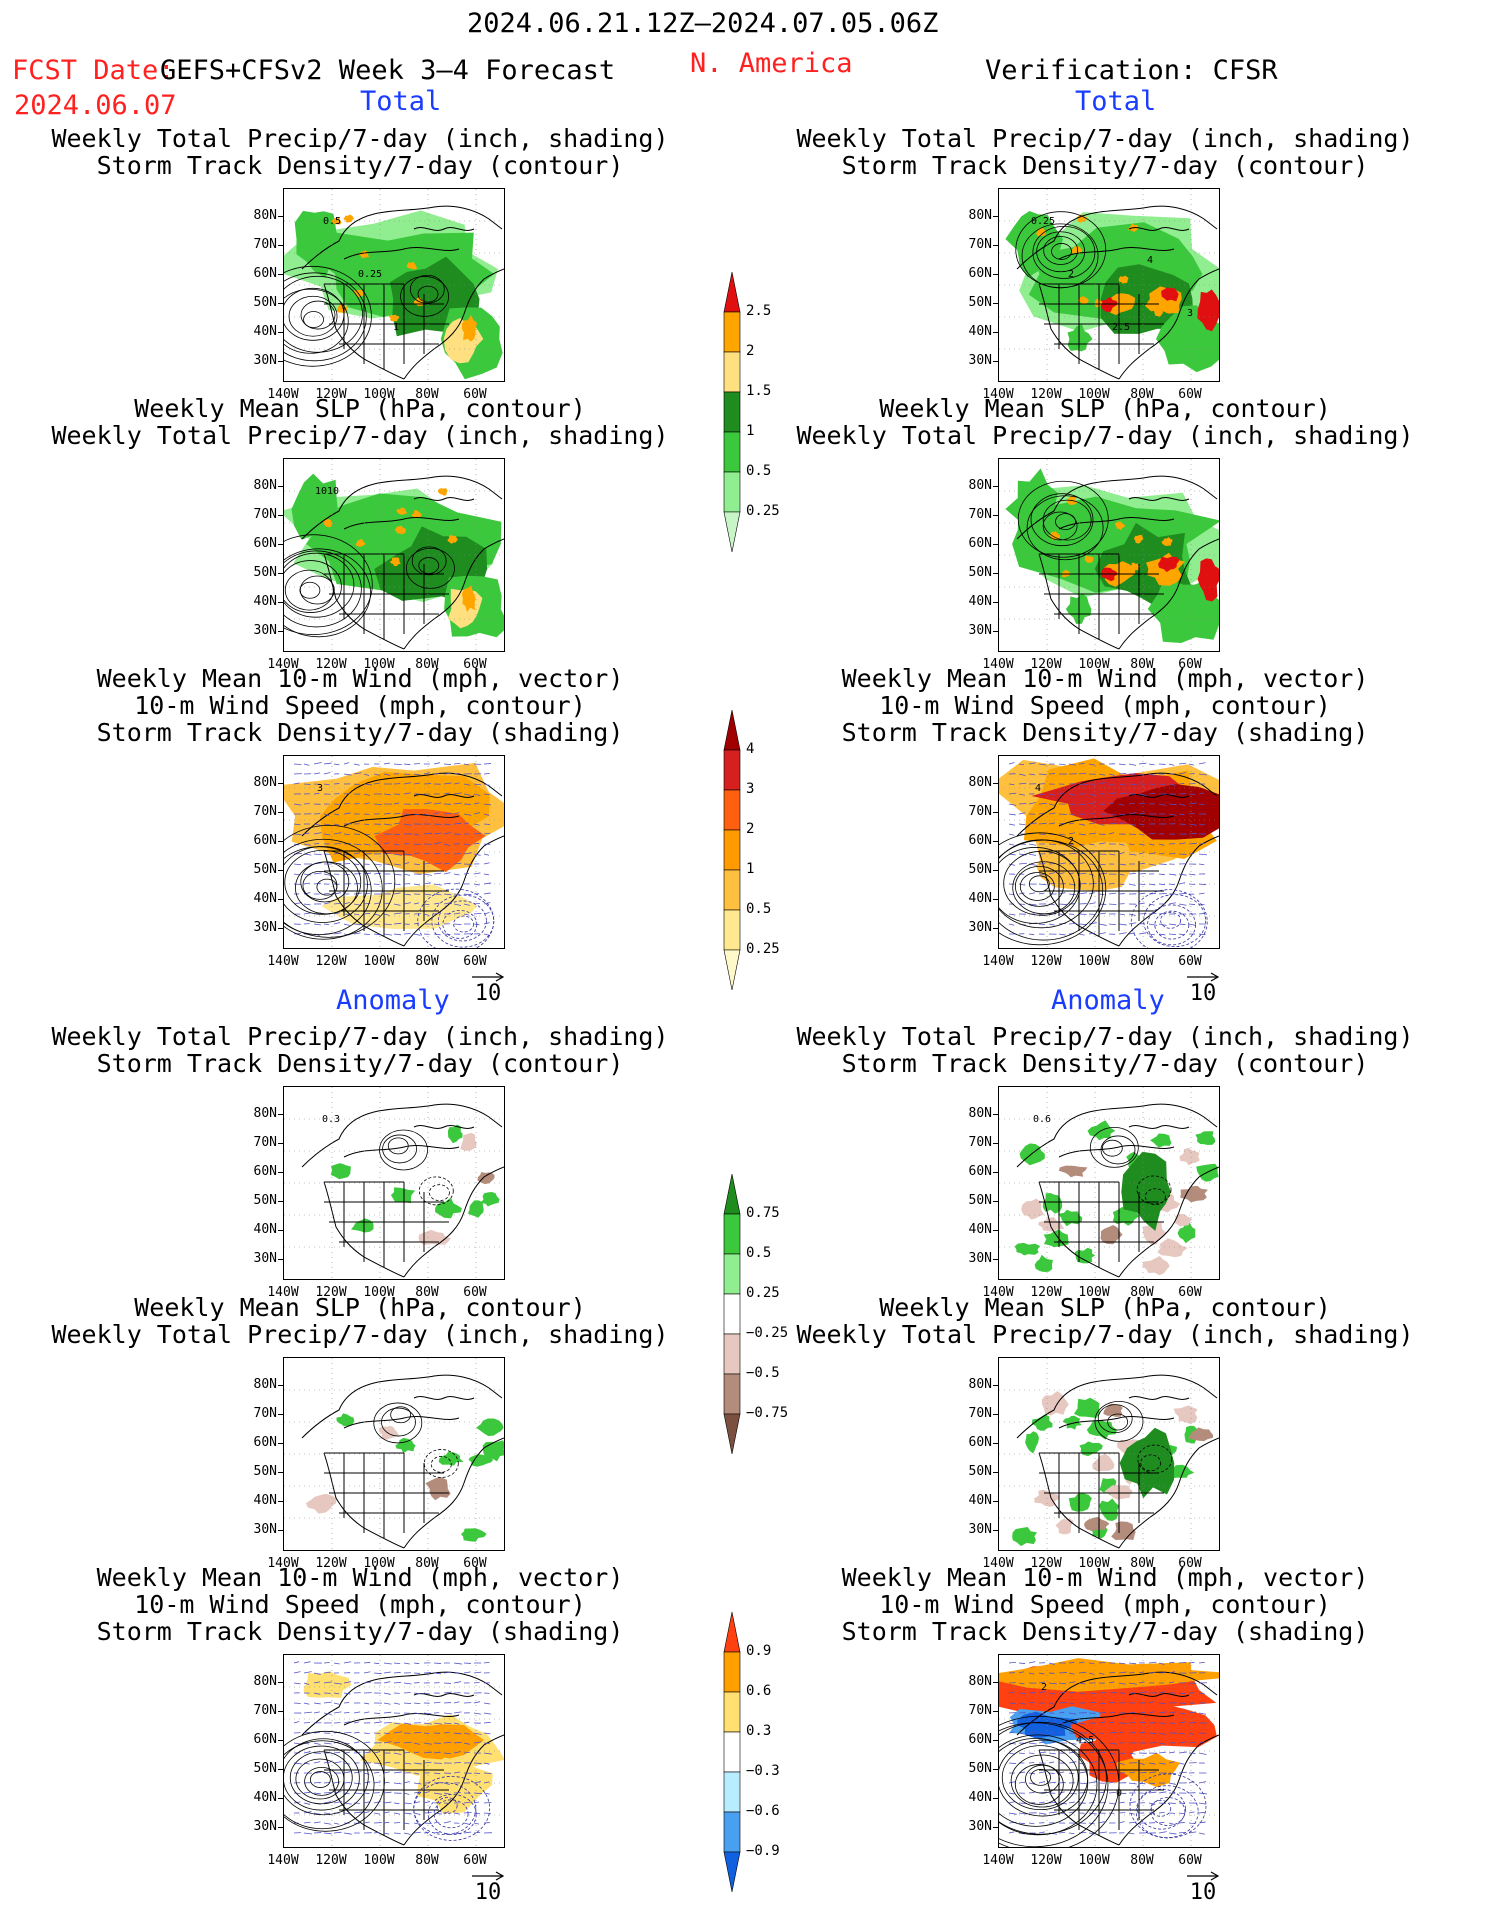  What do you see at coordinates (1043, 221) in the screenshot?
I see `contour-label: 0.25` at bounding box center [1043, 221].